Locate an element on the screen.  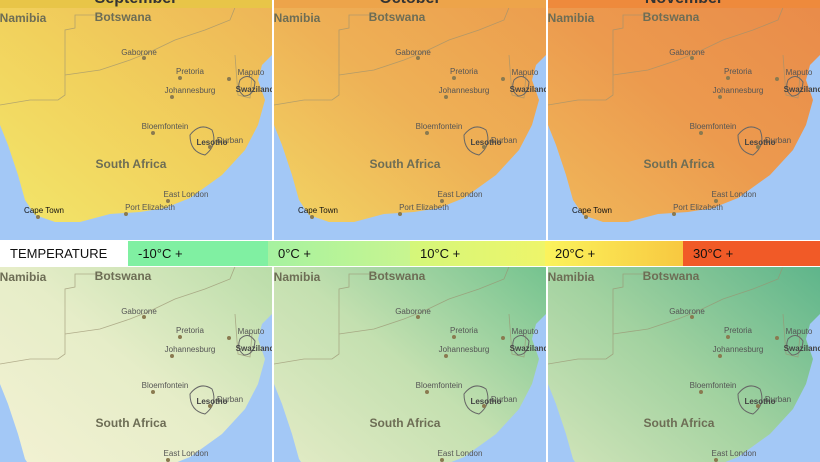
month-header: October is located at coordinates (409, 3).